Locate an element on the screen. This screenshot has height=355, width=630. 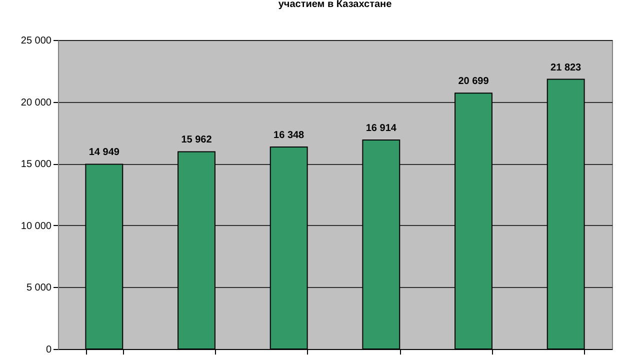
text: 20 699 is located at coordinates (473, 82).